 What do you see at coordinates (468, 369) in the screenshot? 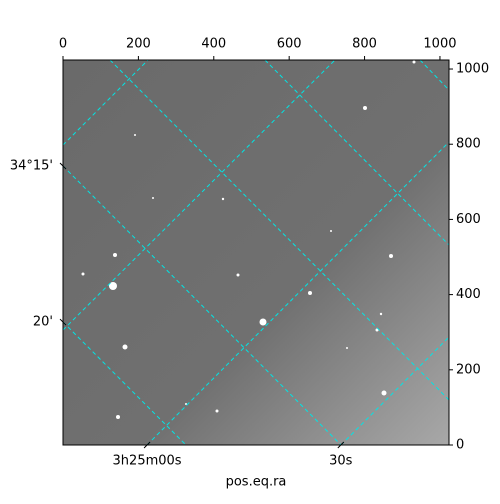
I see `y-tick-label: 200` at bounding box center [468, 369].